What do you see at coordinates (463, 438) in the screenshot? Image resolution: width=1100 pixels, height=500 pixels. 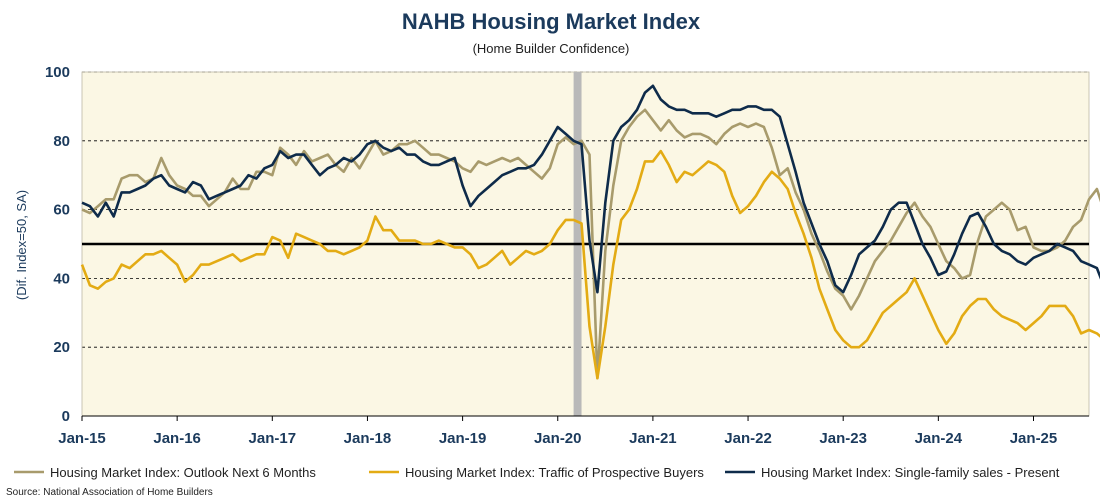 I see `x-tick-label: Jan-19` at bounding box center [463, 438].